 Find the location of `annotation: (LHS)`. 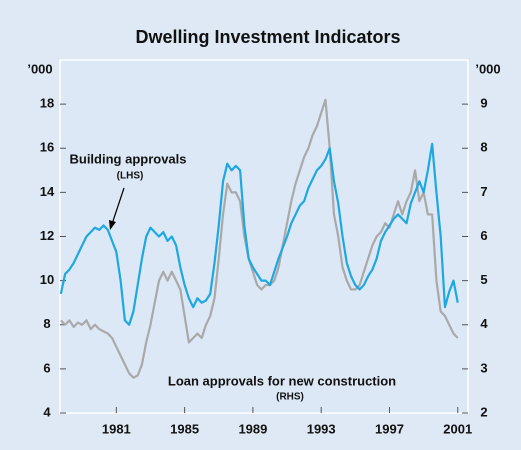

annotation: (LHS) is located at coordinates (130, 176).